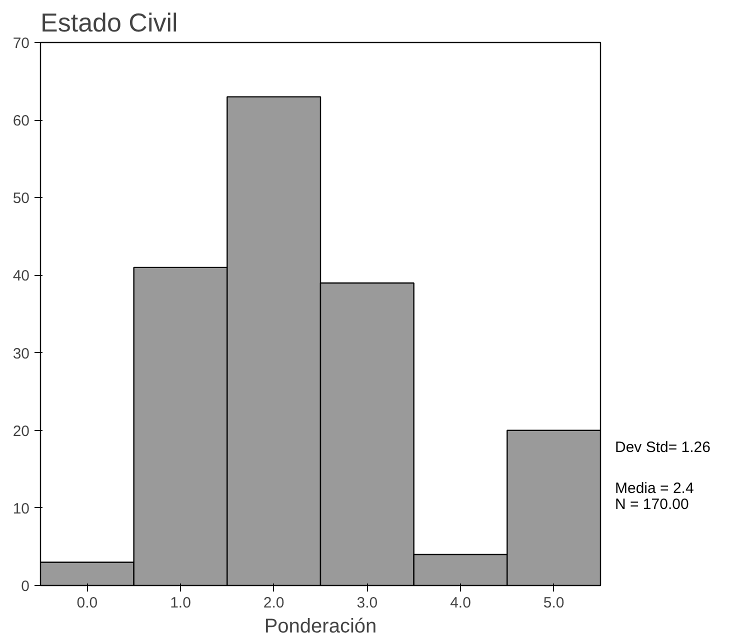 This screenshot has width=744, height=644. Describe the element at coordinates (655, 488) in the screenshot. I see `text: Media = 2.4` at that location.